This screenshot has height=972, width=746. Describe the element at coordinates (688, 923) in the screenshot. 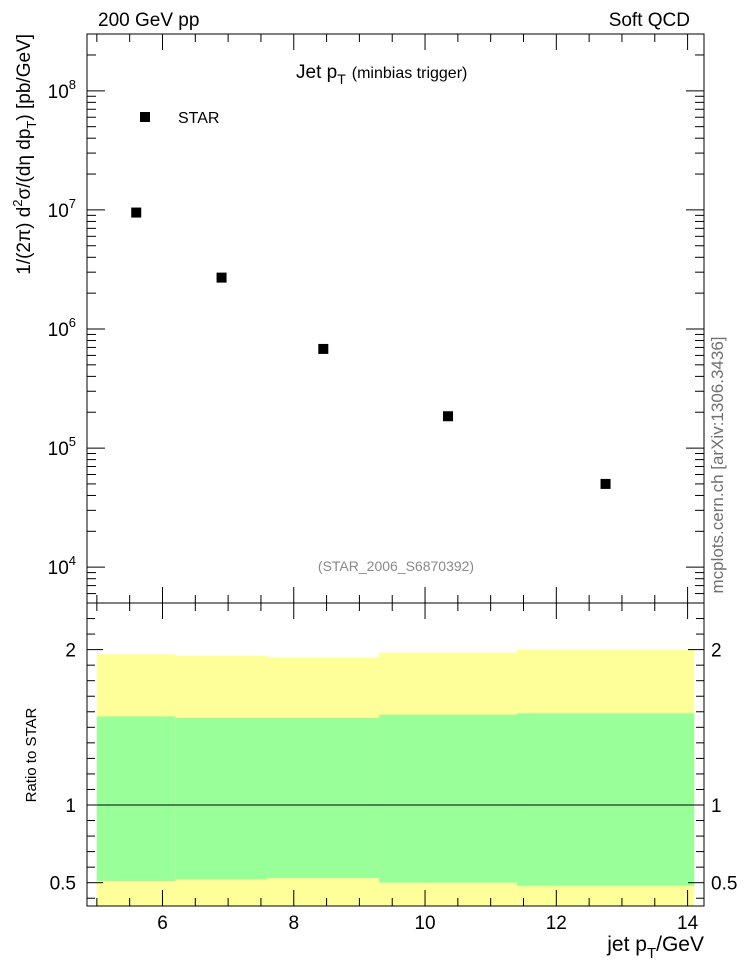

I see `x-tick-label-5: 14` at that location.